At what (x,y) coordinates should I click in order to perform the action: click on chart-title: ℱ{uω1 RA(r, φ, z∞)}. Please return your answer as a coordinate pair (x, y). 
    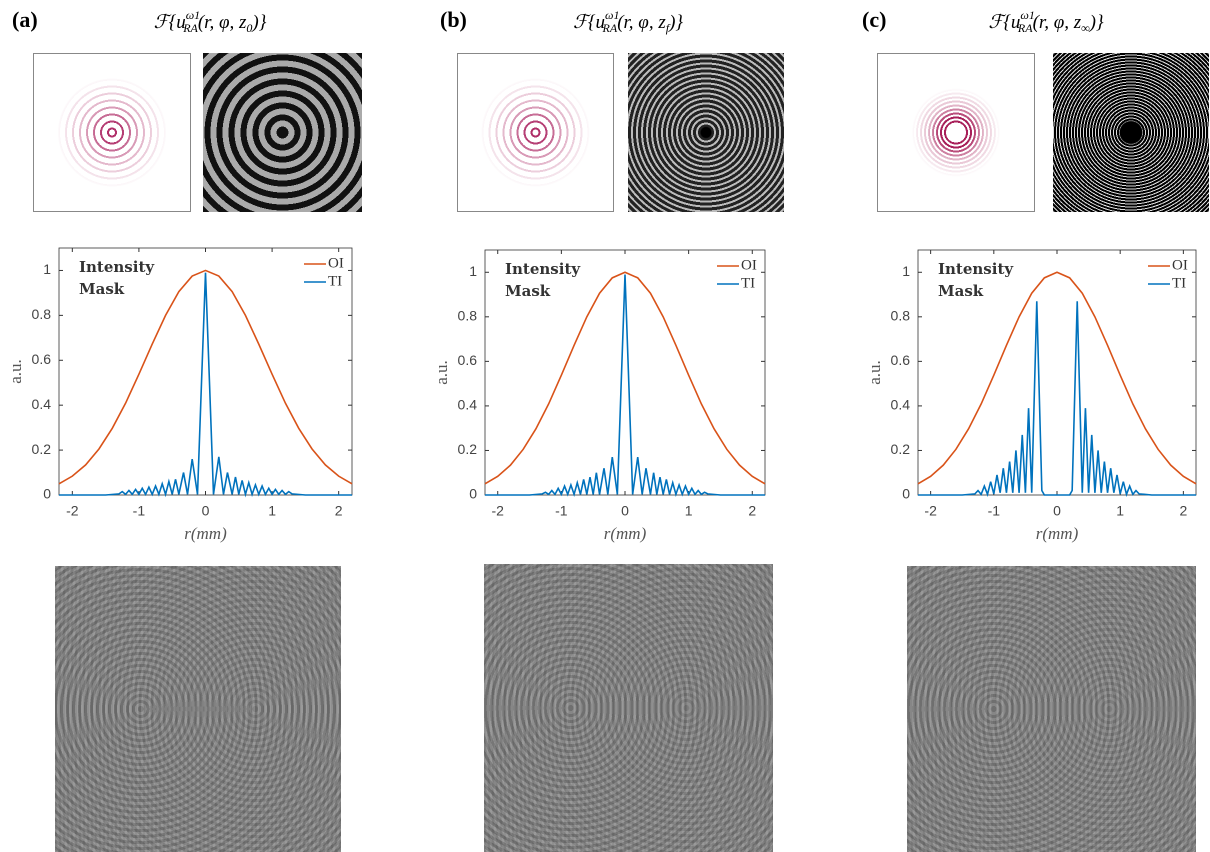
    Looking at the image, I should click on (1046, 21).